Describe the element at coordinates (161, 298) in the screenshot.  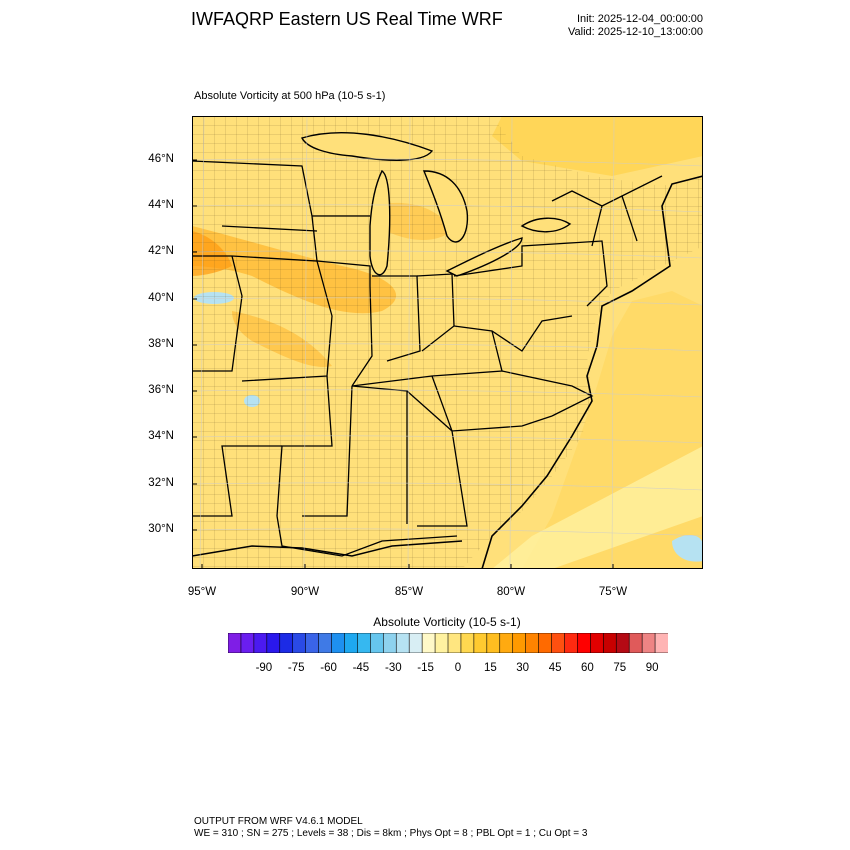
I see `lat-label: 40°N` at that location.